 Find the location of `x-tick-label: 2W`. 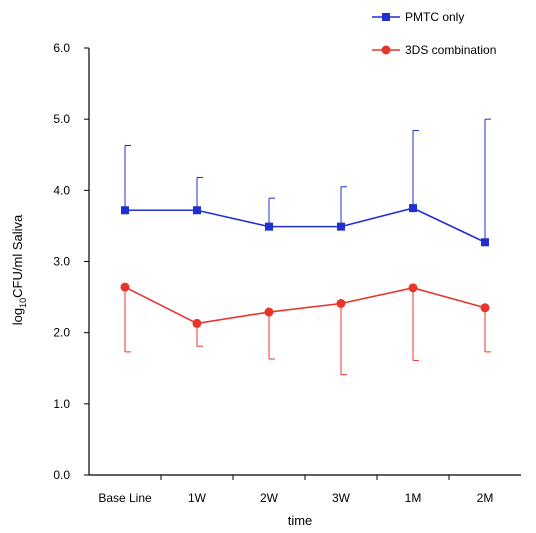

x-tick-label: 2W is located at coordinates (269, 498).